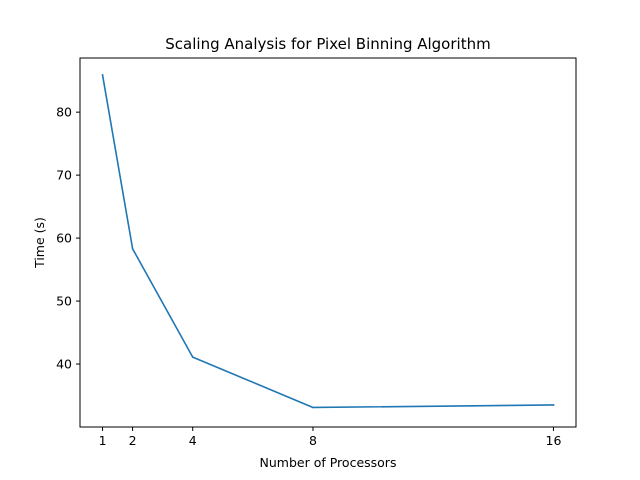  What do you see at coordinates (64, 112) in the screenshot?
I see `y-tick-label: 80` at bounding box center [64, 112].